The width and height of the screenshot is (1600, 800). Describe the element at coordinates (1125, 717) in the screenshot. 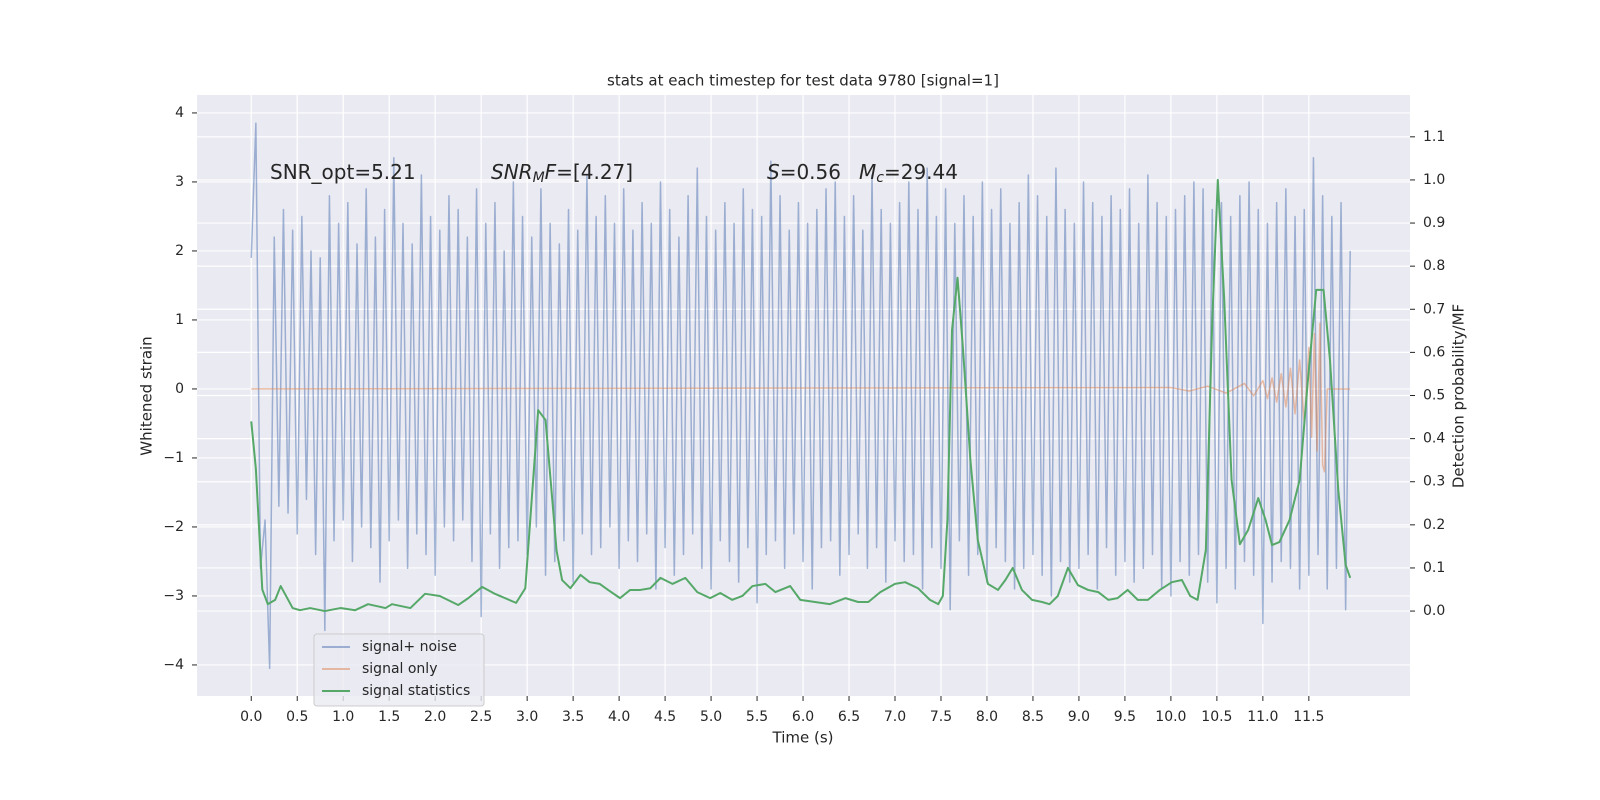

I see `x-tick-label: 9.5` at that location.